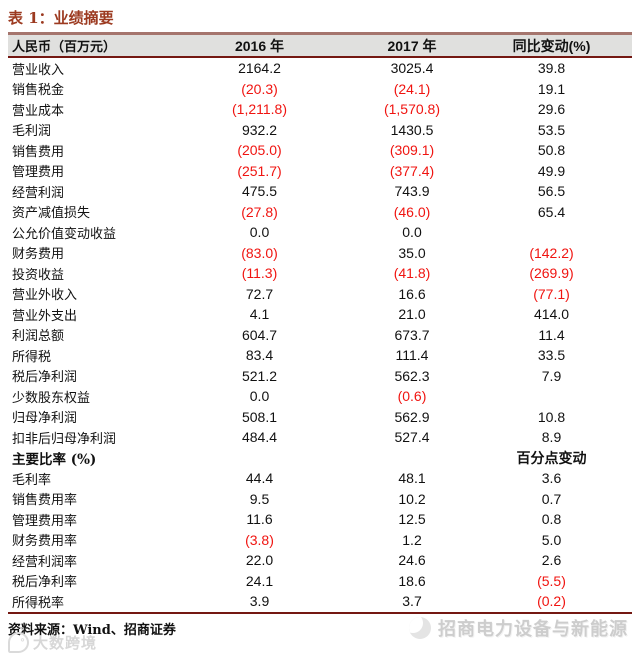 The height and width of the screenshot is (661, 640). Describe the element at coordinates (320, 109) in the screenshot. I see `table-row: 营业成本 (1,211.8) (1,570.8) 29.6` at that location.